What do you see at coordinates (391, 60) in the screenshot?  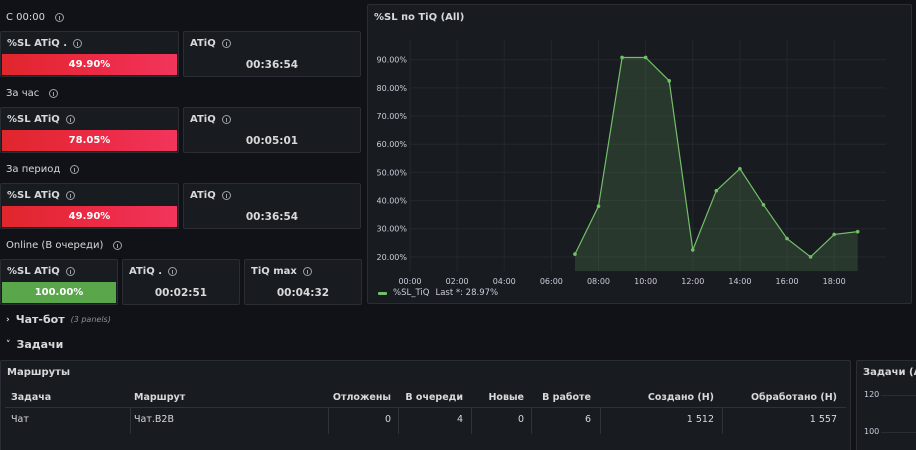 I see `y-tick-label: 90.00%` at bounding box center [391, 60].